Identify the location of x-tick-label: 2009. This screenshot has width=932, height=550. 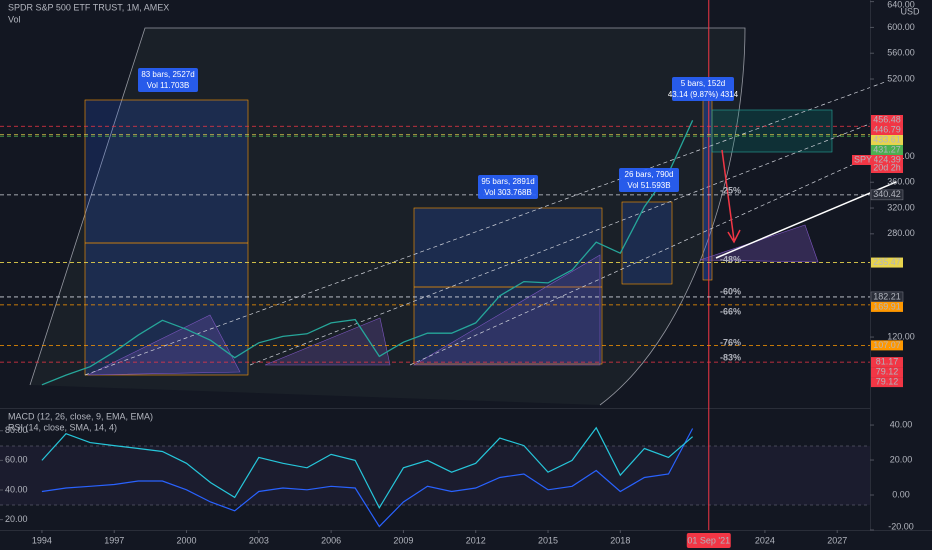
(403, 540).